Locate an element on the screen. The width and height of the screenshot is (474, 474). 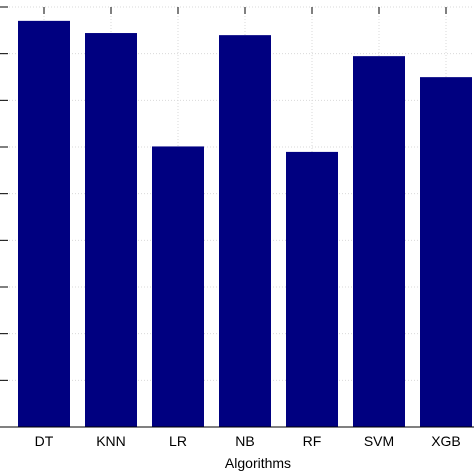
bar-nb is located at coordinates (245, 231).